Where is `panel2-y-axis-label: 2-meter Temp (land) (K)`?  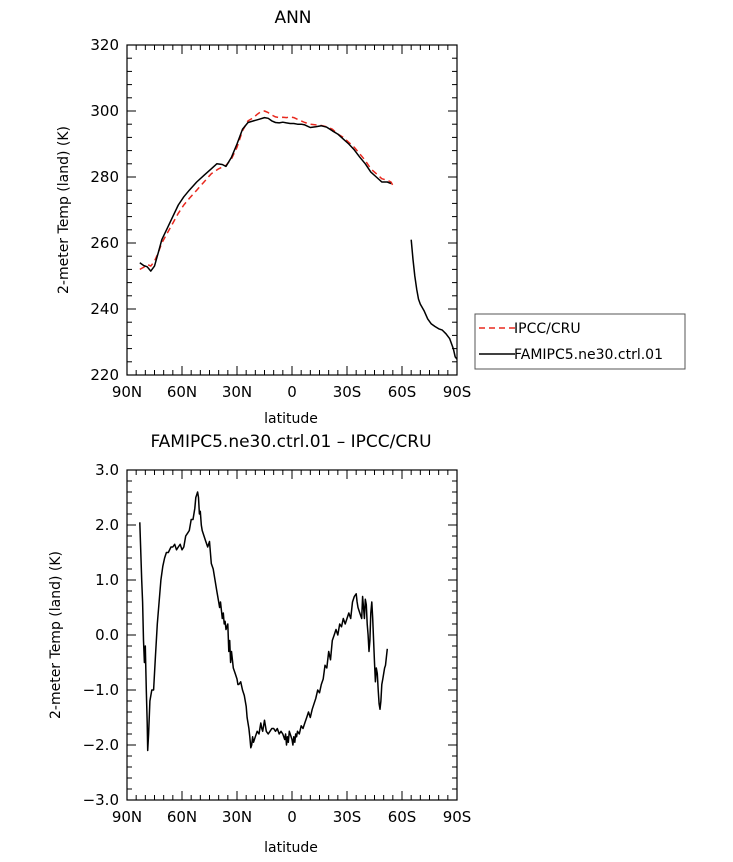
panel2-y-axis-label: 2-meter Temp (land) (K) is located at coordinates (56, 635).